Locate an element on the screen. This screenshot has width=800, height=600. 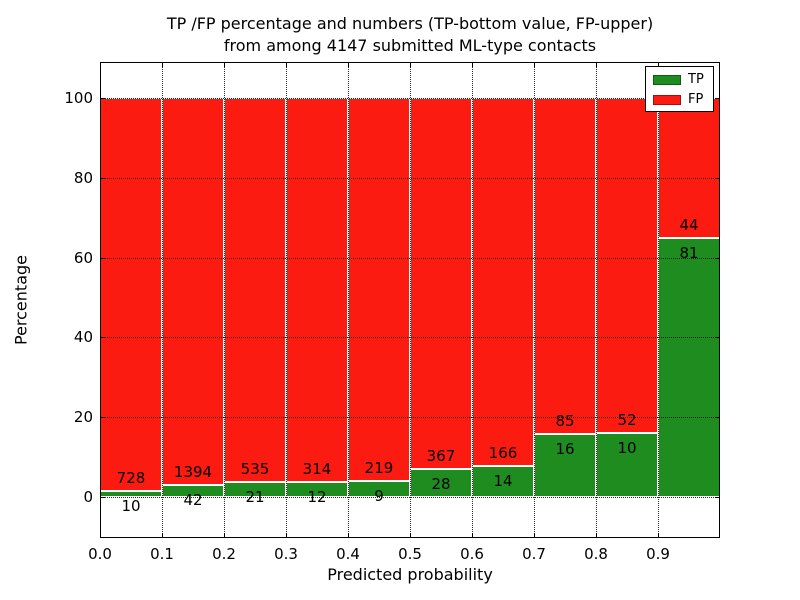
tp-count-label: 14 is located at coordinates (503, 480).